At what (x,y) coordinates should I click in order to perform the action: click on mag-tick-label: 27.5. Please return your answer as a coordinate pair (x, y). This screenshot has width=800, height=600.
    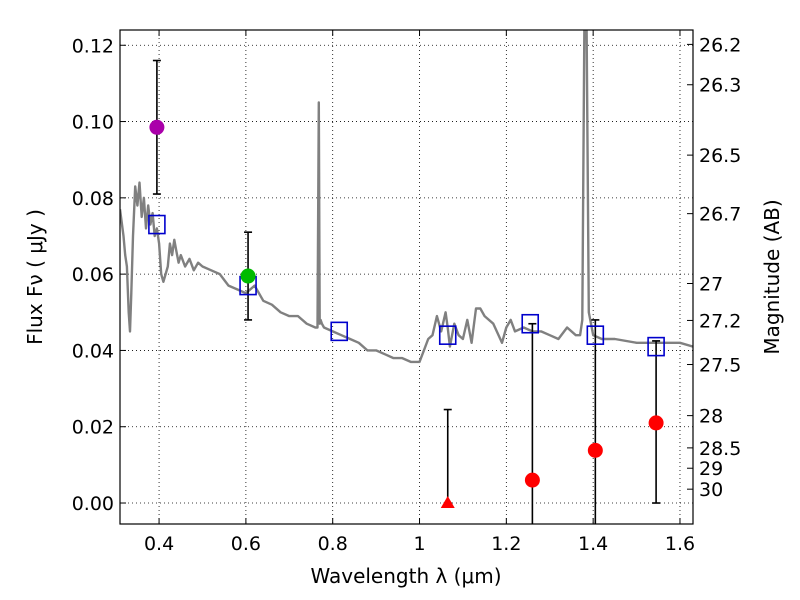
    Looking at the image, I should click on (720, 366).